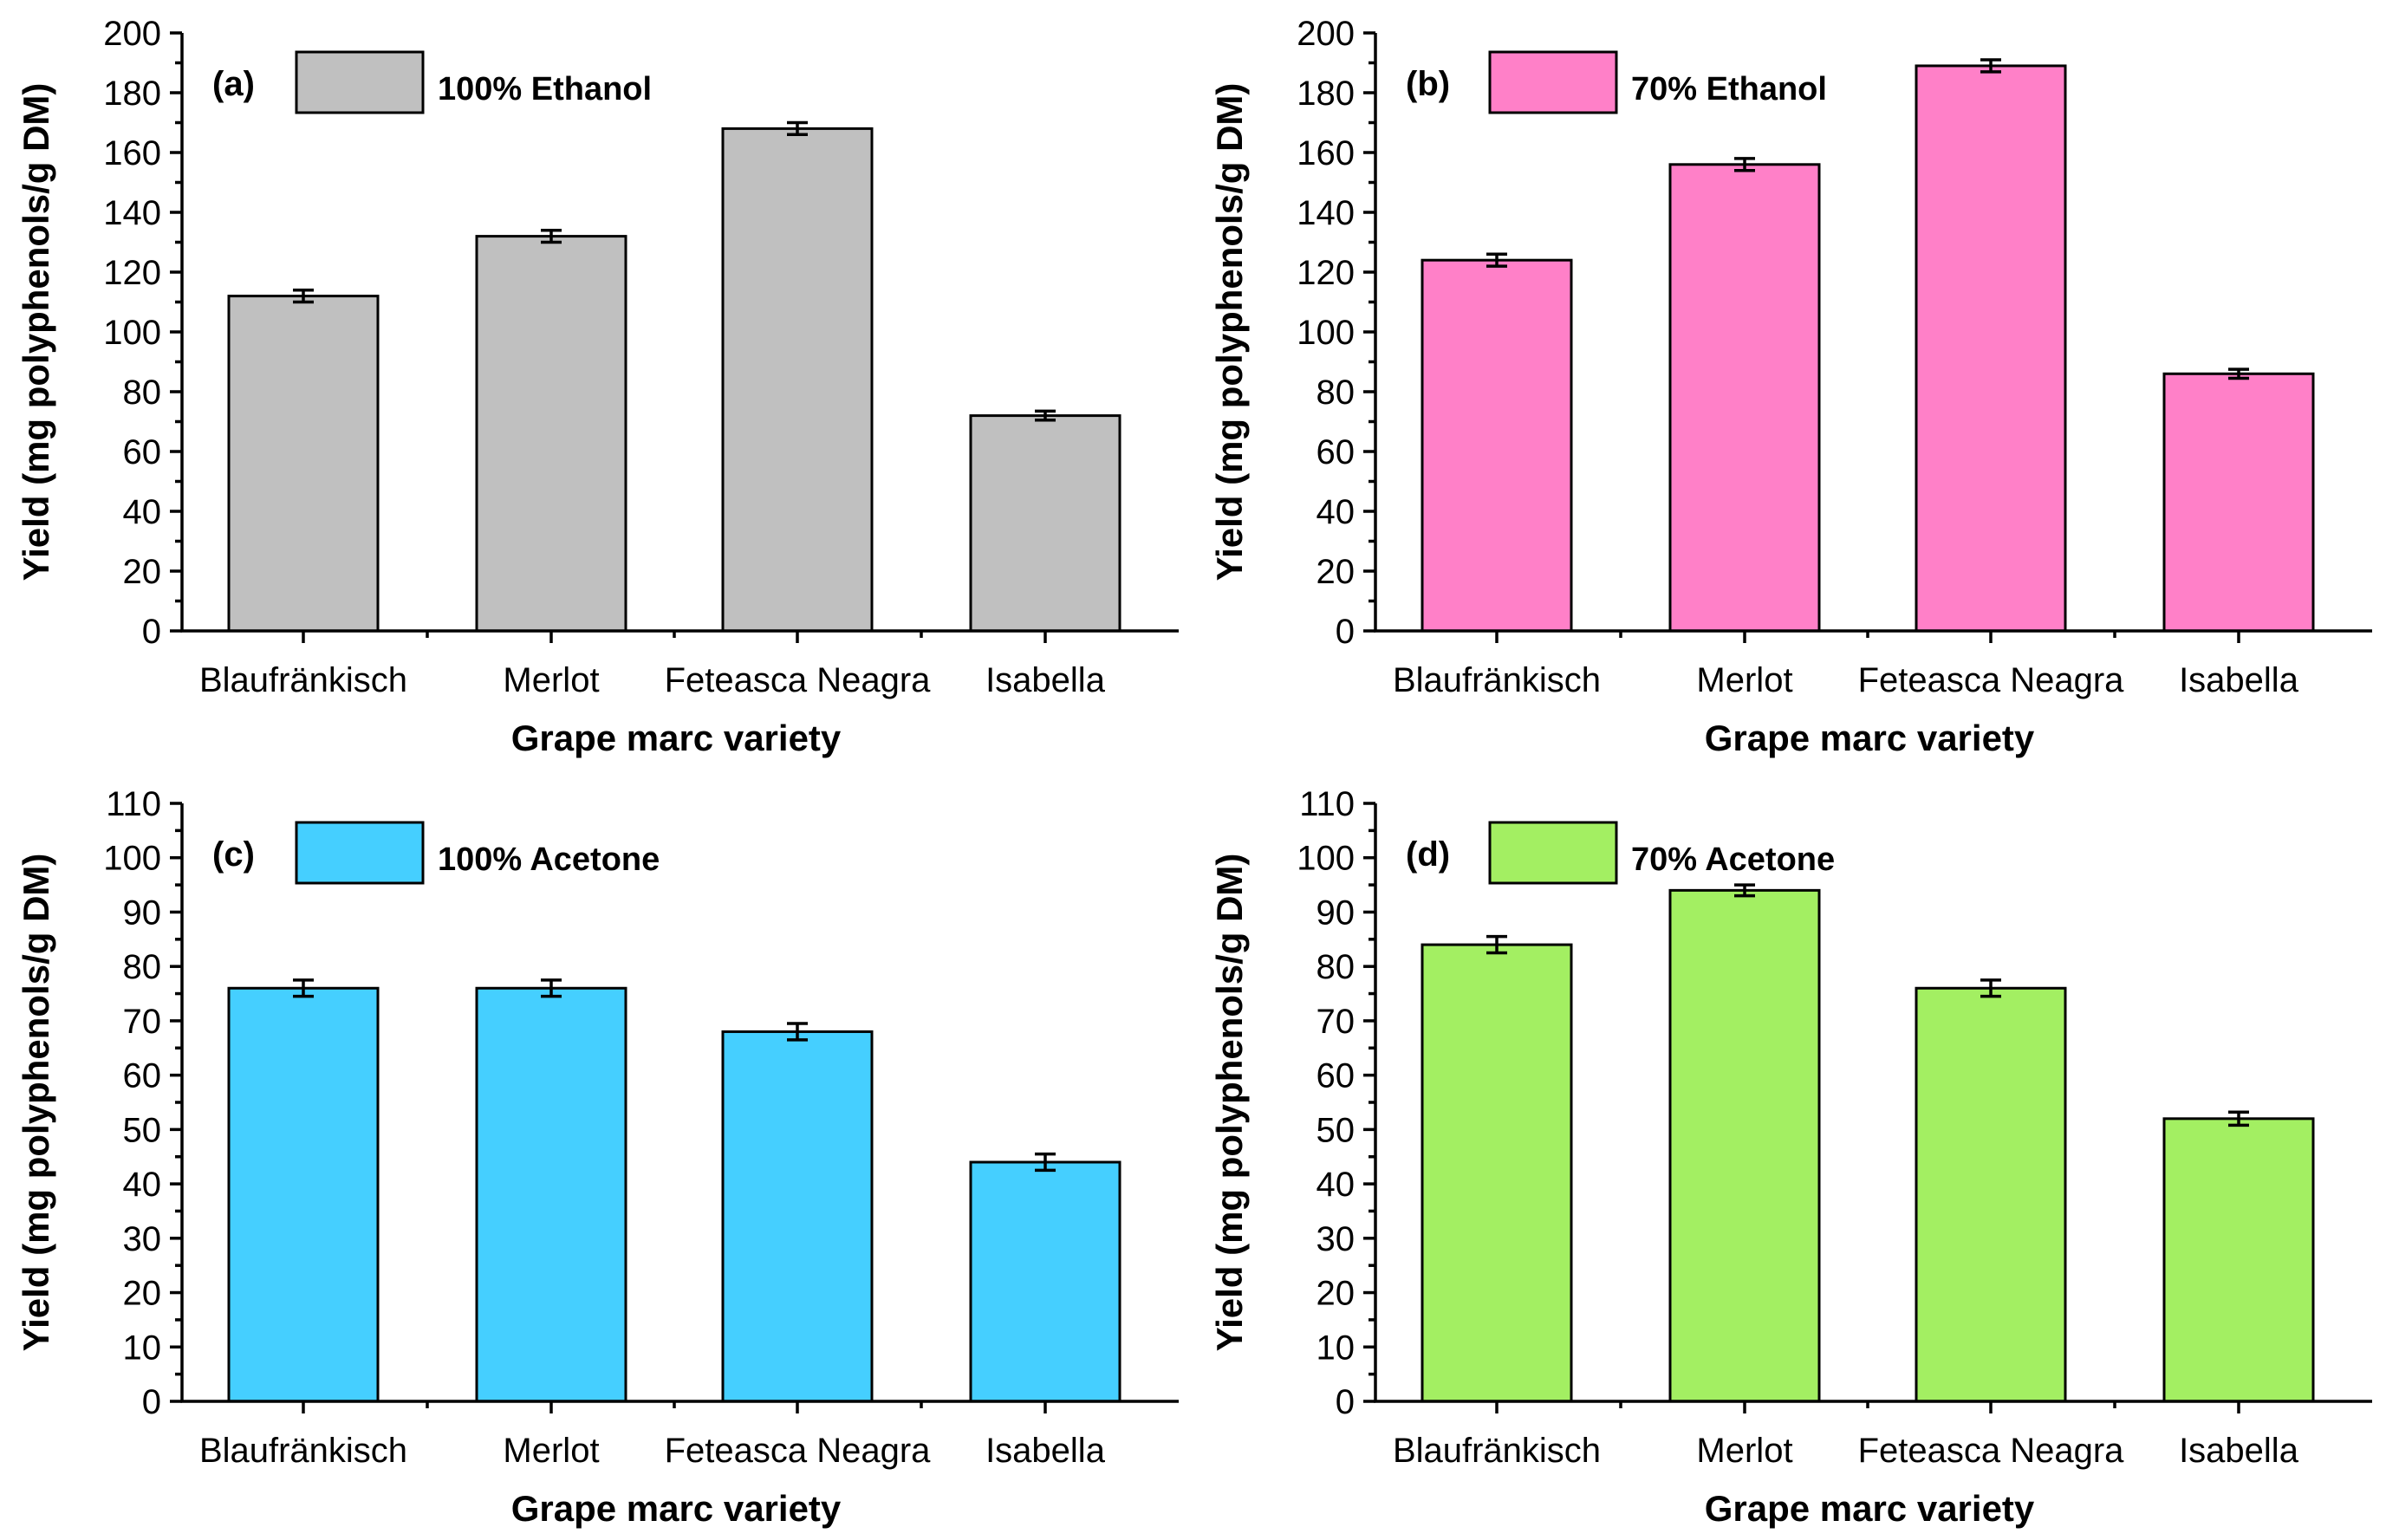  Describe the element at coordinates (234, 855) in the screenshot. I see `panel-label: (c)` at that location.